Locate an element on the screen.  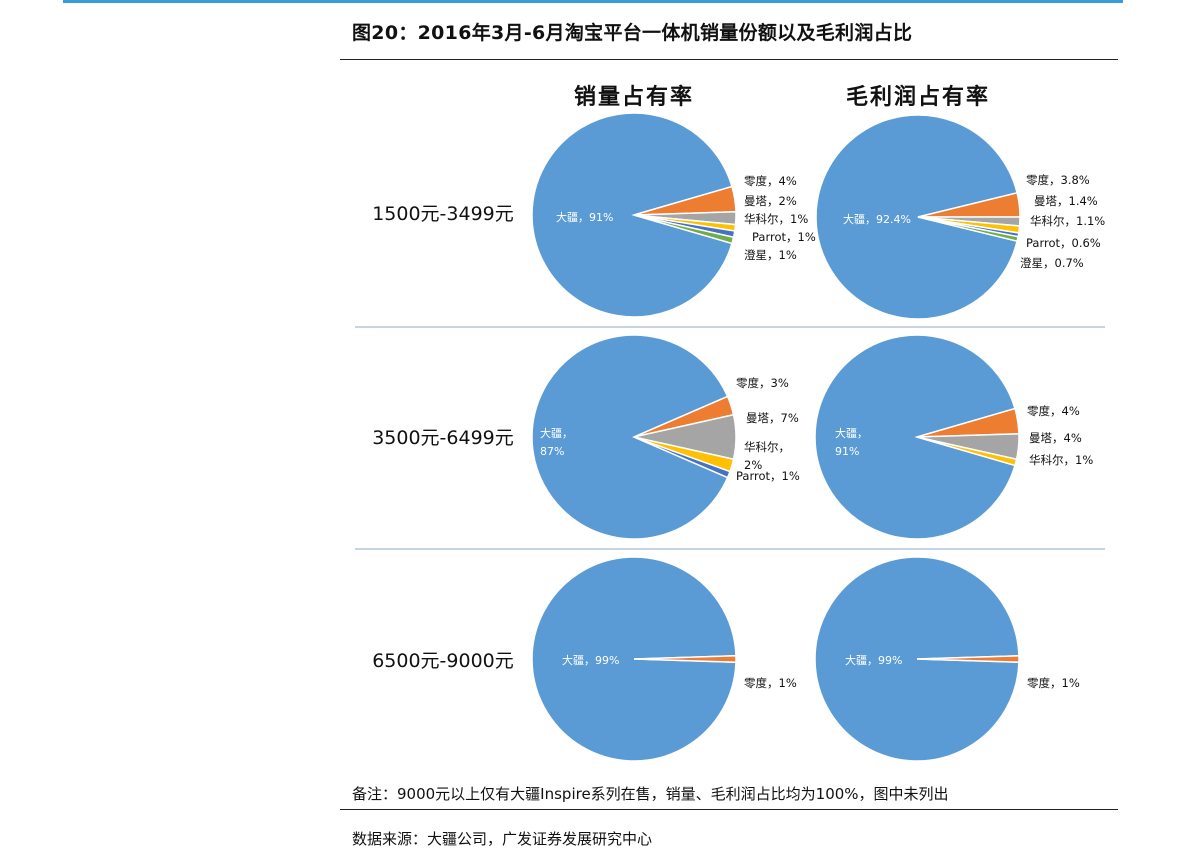
row-label: 3500元-6499元 is located at coordinates (443, 438).